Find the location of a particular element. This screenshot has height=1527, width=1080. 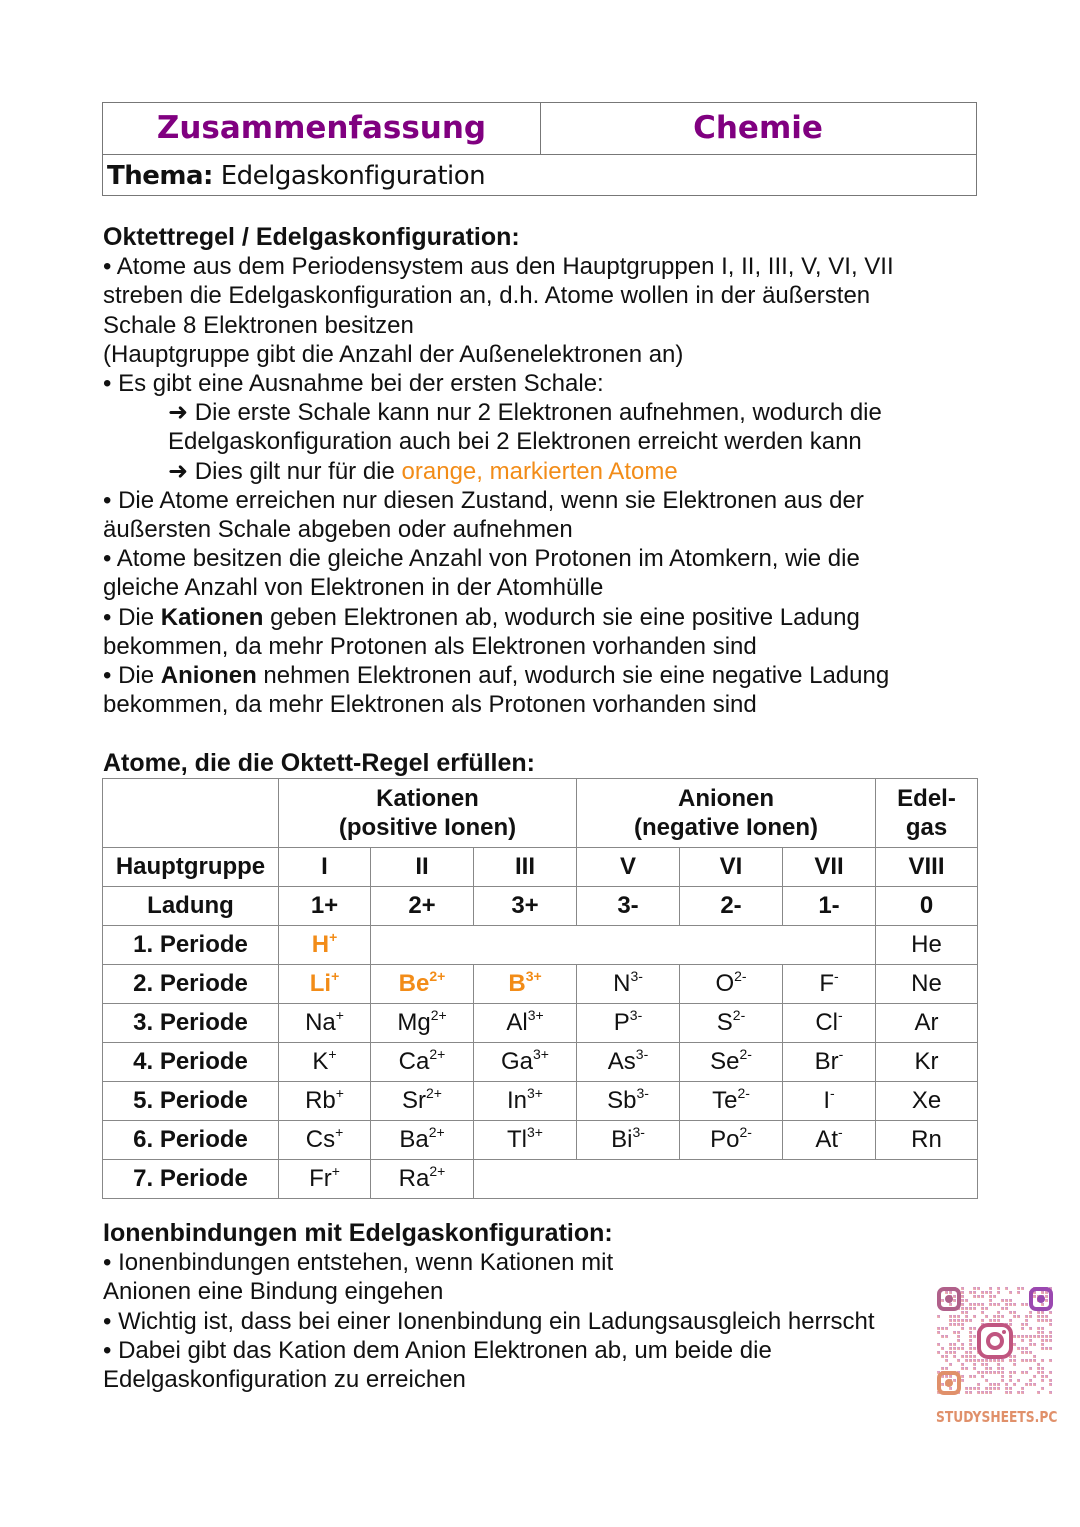

ion-cell: As3- is located at coordinates (628, 1062).